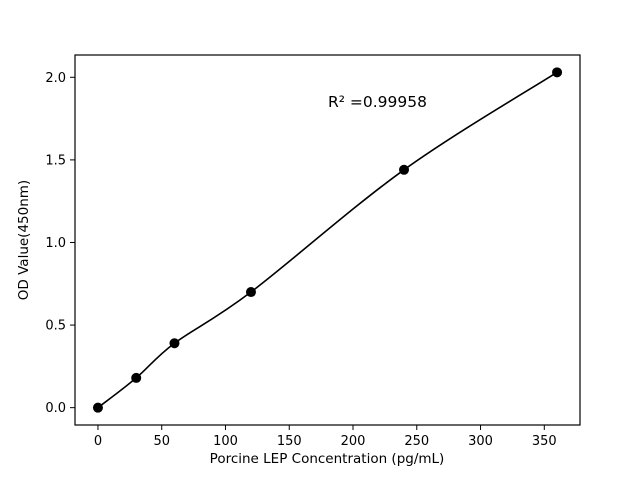 The width and height of the screenshot is (640, 480). I want to click on x-tick-label: 150, so click(289, 441).